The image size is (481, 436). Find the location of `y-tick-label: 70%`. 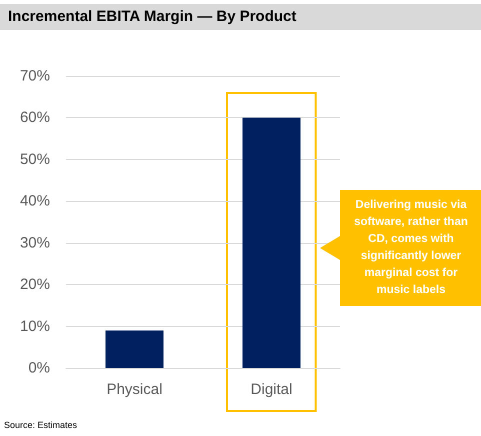

y-tick-label: 70% is located at coordinates (35, 76).